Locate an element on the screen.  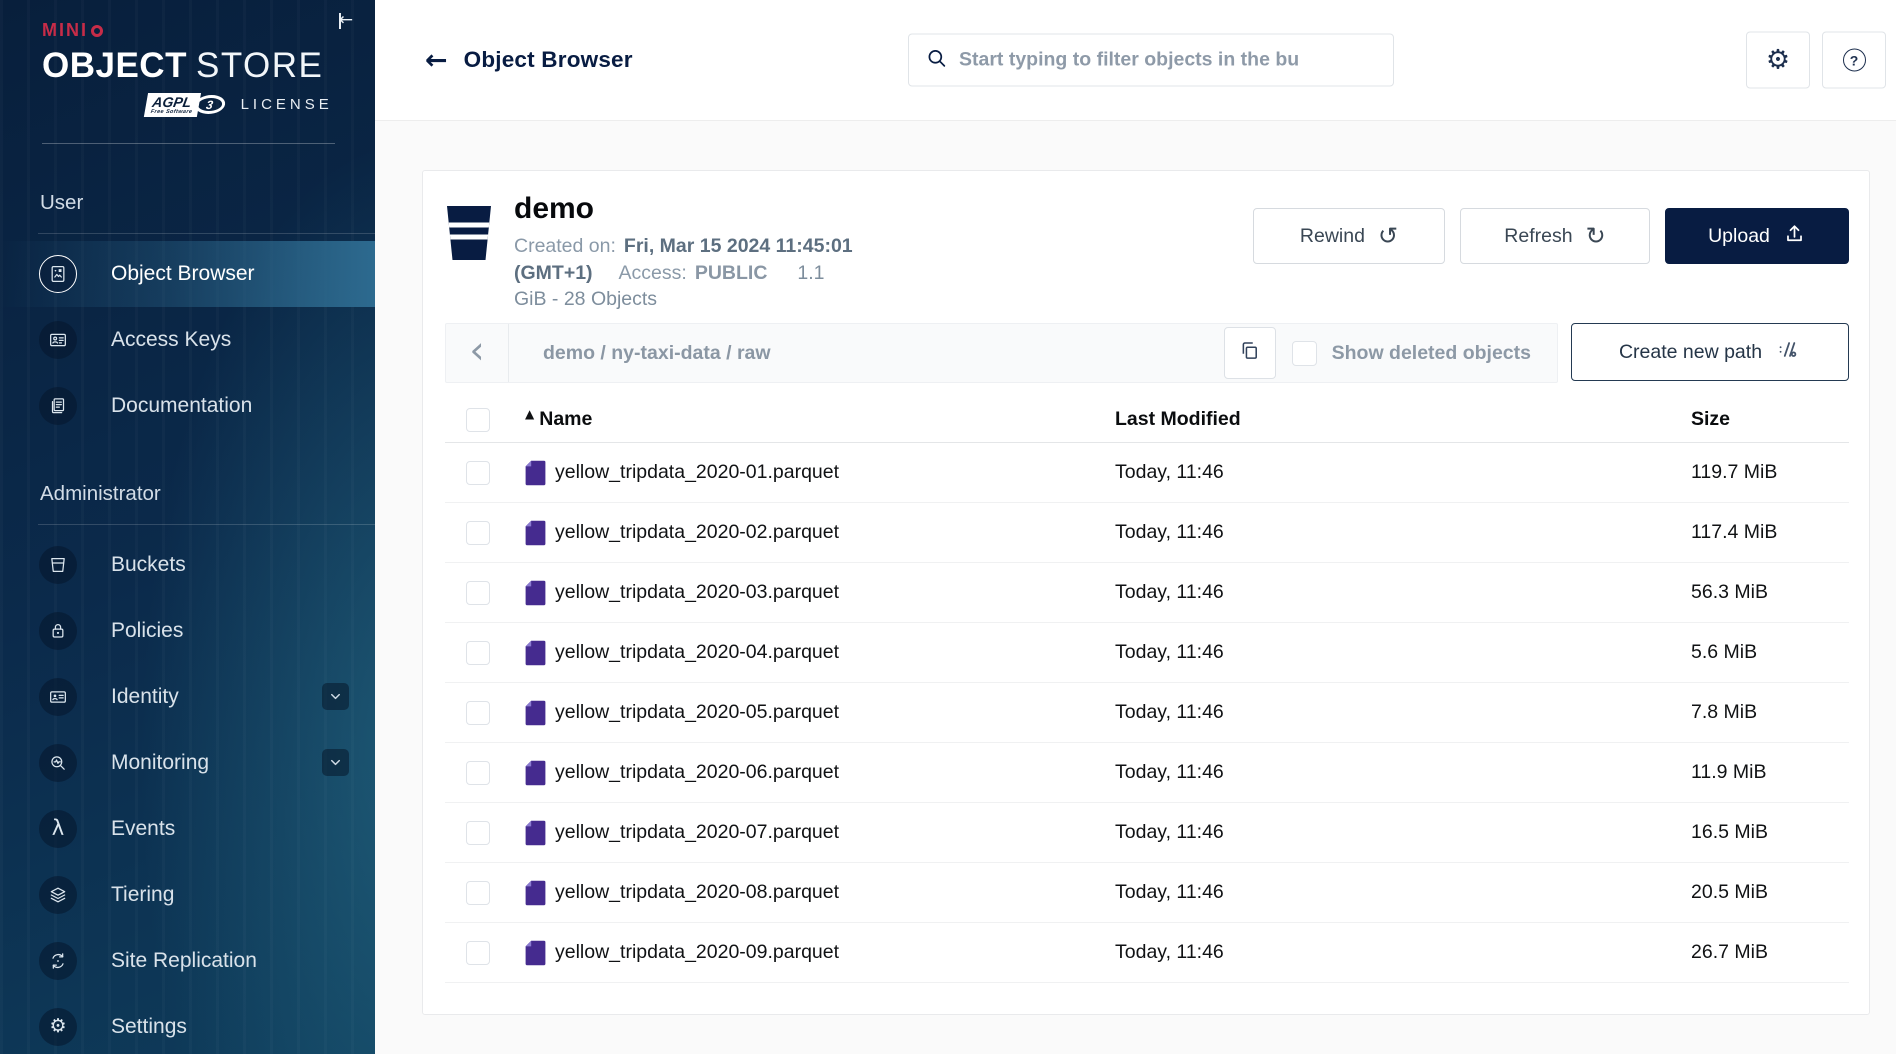
search-box is located at coordinates (1151, 60).